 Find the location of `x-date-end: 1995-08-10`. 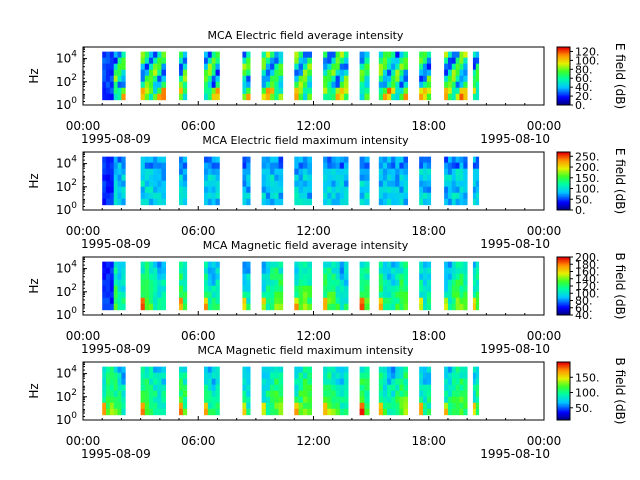

x-date-end: 1995-08-10 is located at coordinates (515, 139).